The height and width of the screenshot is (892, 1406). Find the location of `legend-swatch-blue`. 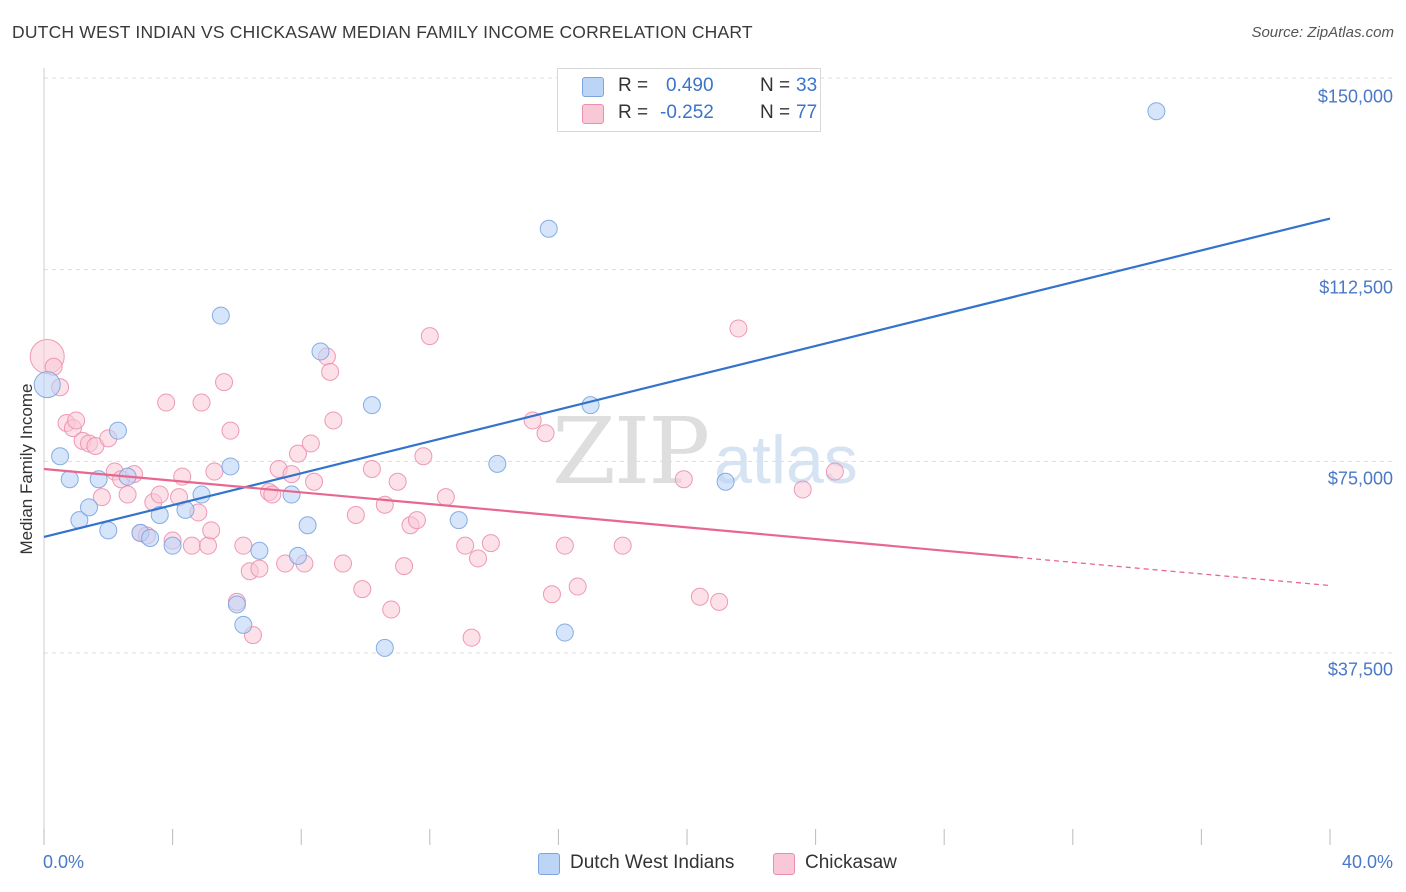

legend-swatch-blue is located at coordinates (593, 87).